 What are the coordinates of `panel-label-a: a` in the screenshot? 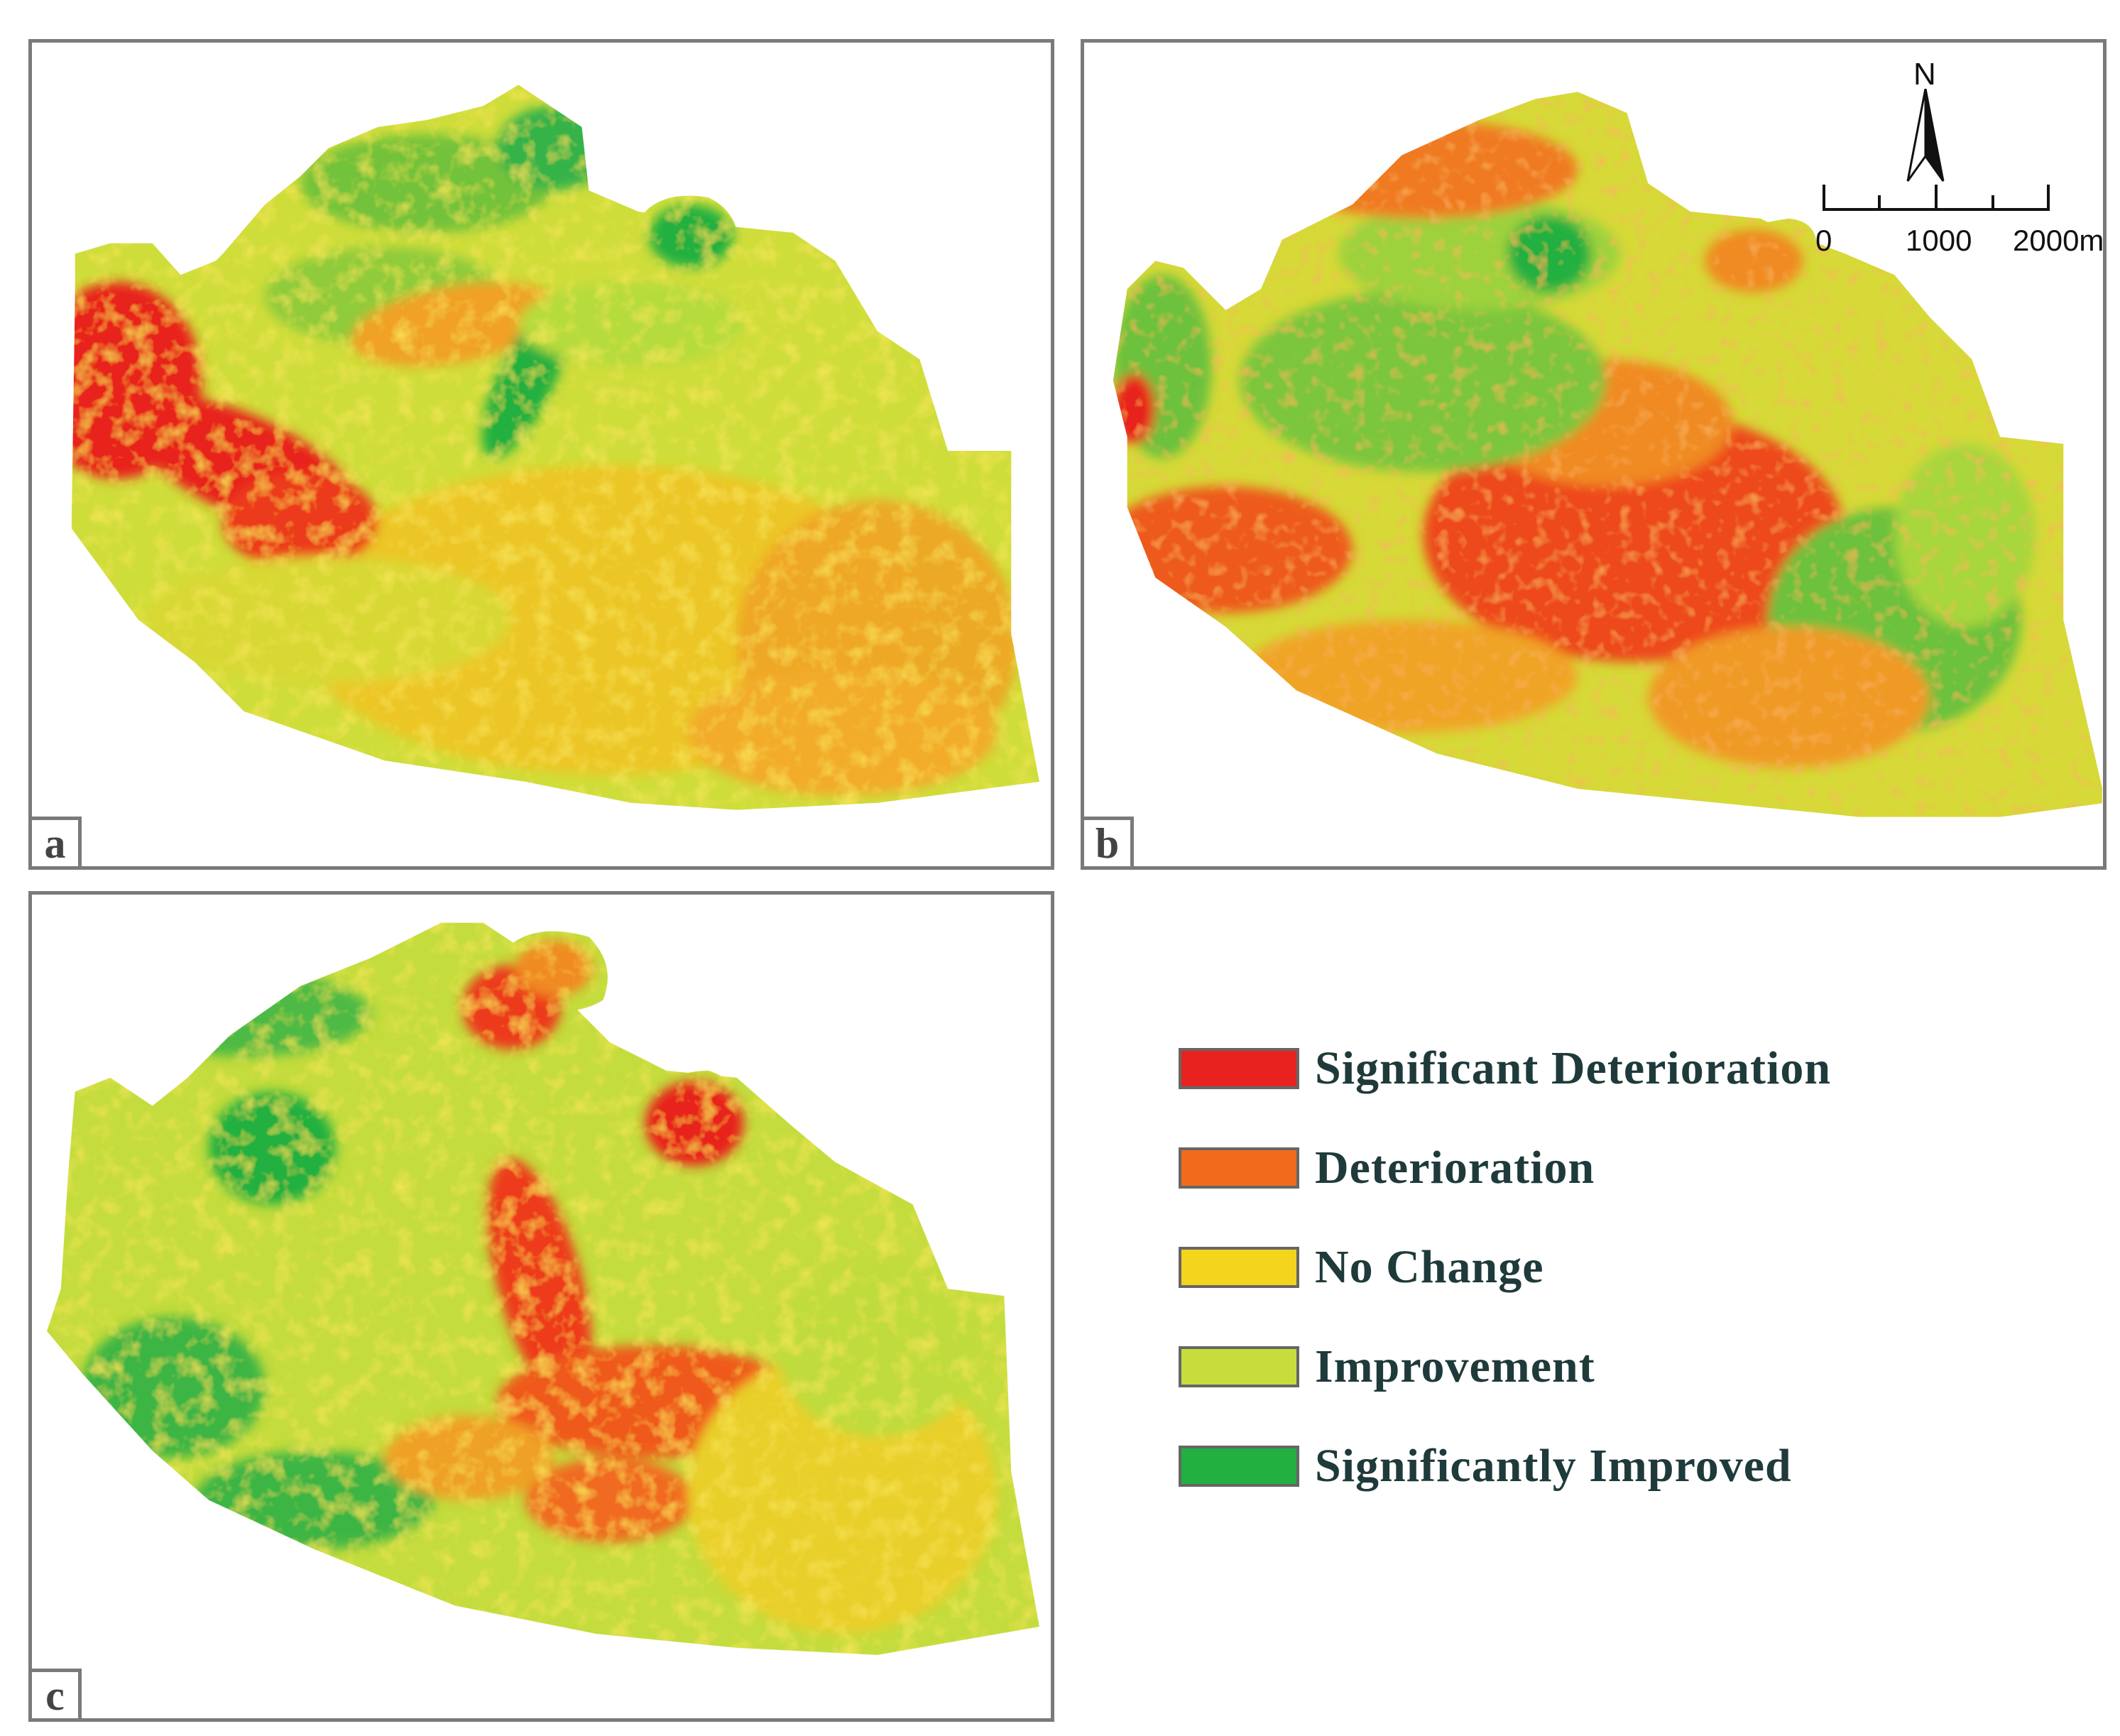 It's located at (57, 841).